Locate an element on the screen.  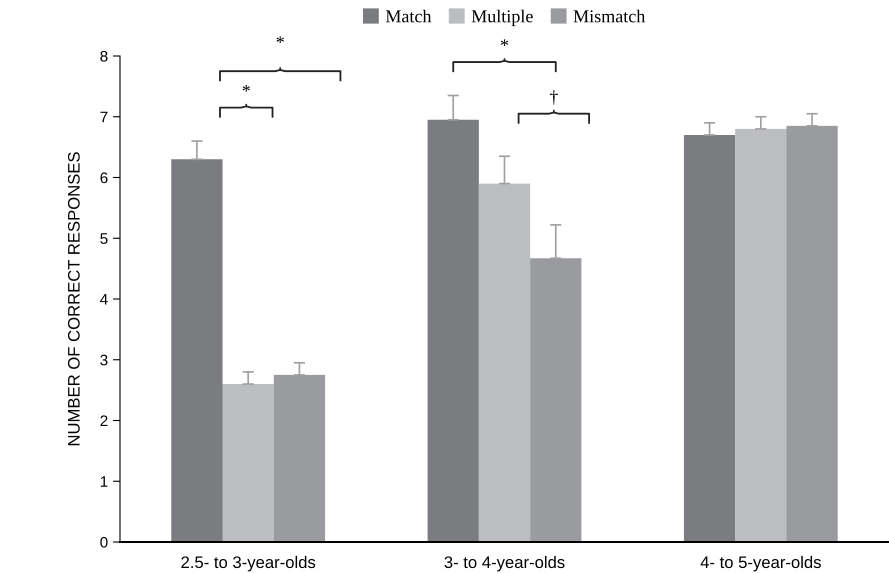
y-tick-label: 7 is located at coordinates (104, 117).